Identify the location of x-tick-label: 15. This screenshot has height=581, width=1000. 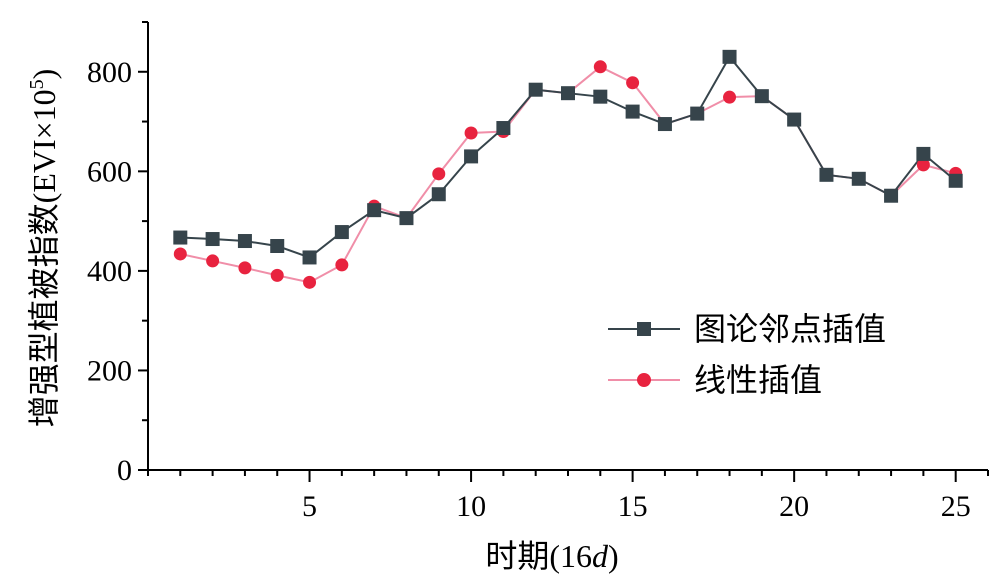
(633, 506).